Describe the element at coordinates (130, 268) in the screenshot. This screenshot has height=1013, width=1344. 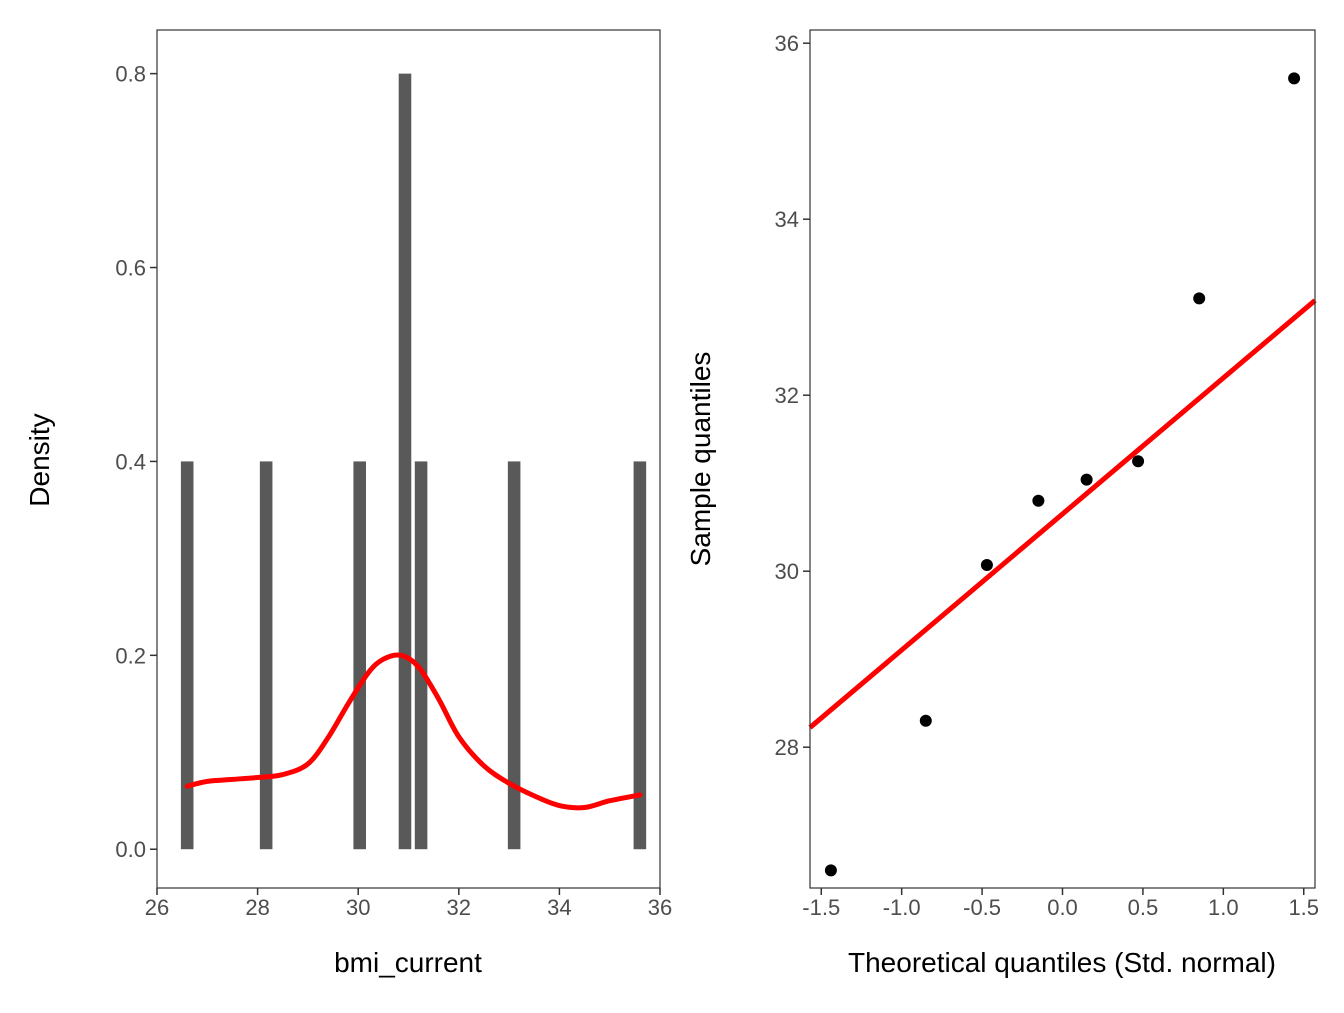
I see `histogram-y-tick-label: 0.6` at that location.